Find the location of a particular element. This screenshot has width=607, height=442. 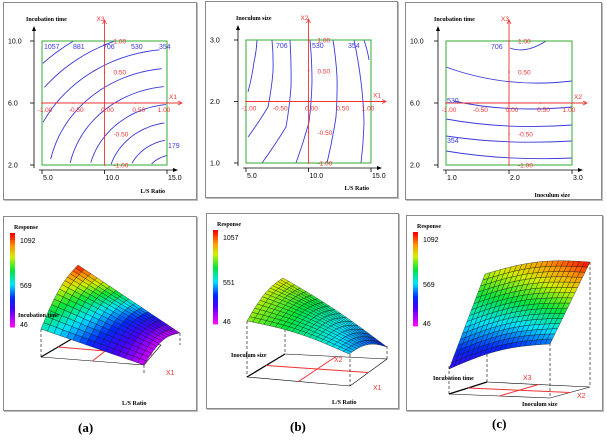

x-tick-label: 15.0 is located at coordinates (175, 178).